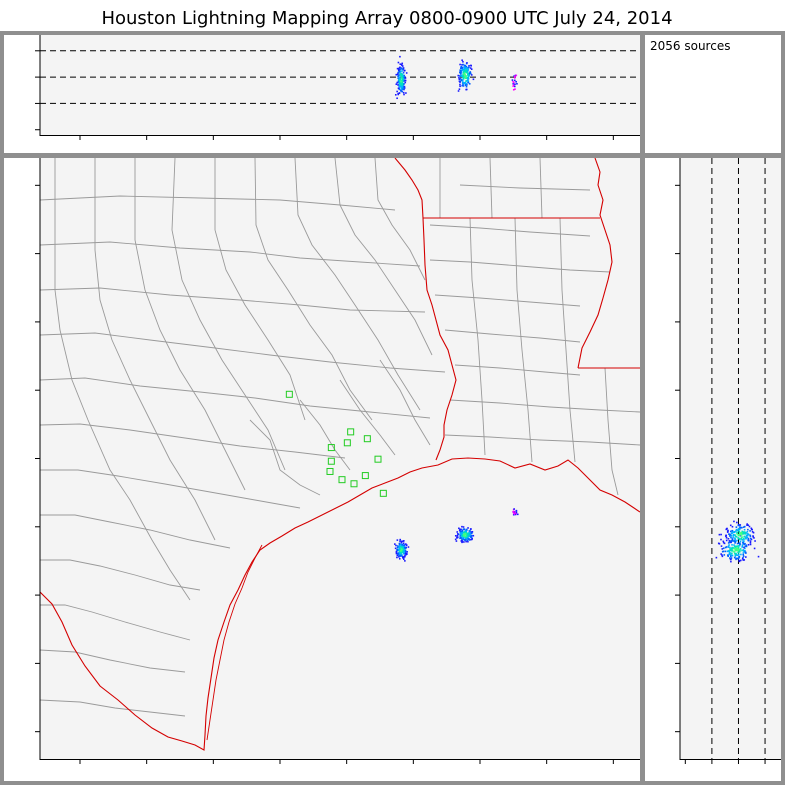 The image size is (785, 789). What do you see at coordinates (725, 761) in the screenshot?
I see `ns-altitude-x-ticks` at bounding box center [725, 761].